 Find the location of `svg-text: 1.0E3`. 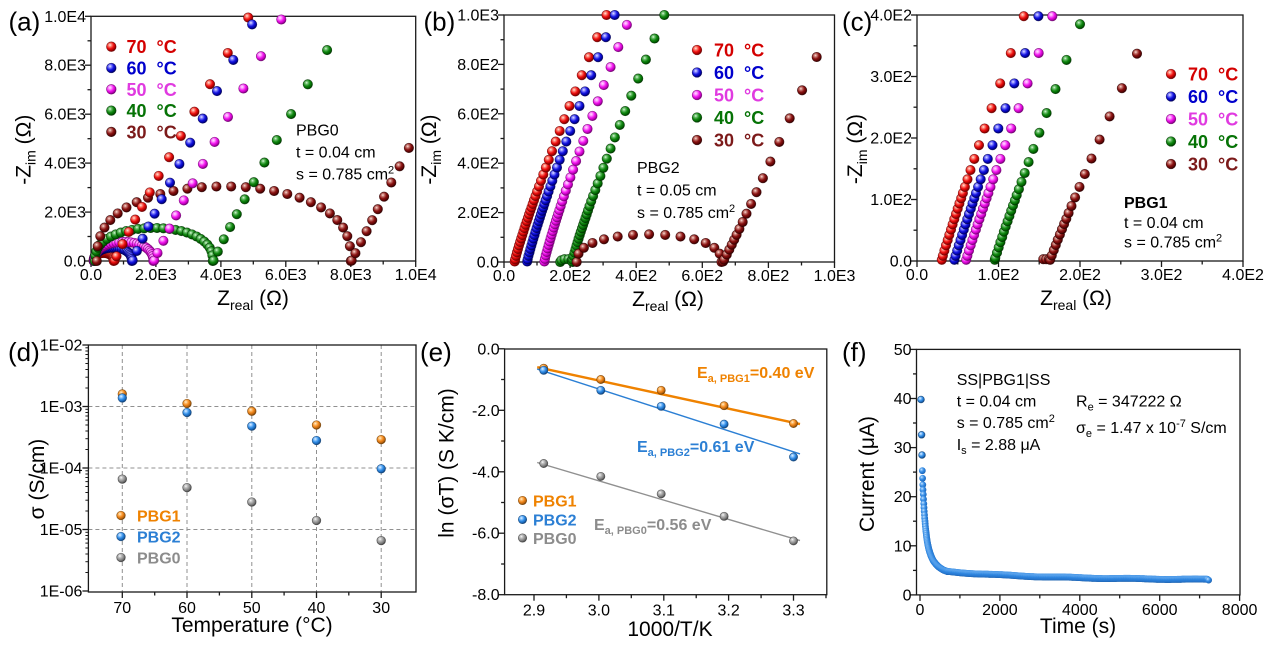

svg-text: 1.0E3 is located at coordinates (835, 276).